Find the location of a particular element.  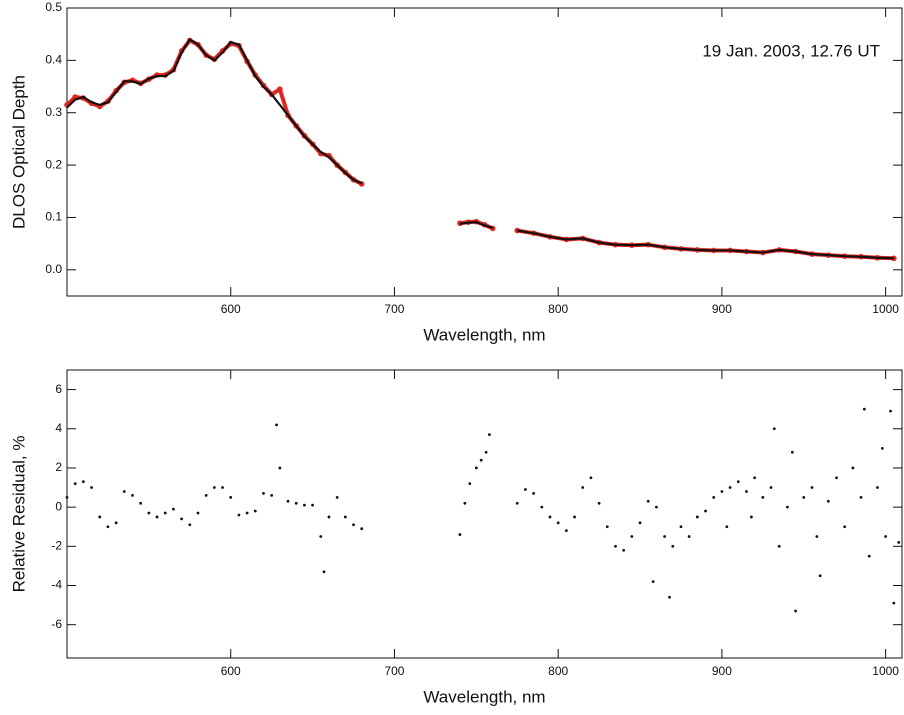

annotation: 19 Jan. 2003, 12.76 UT is located at coordinates (791, 50).